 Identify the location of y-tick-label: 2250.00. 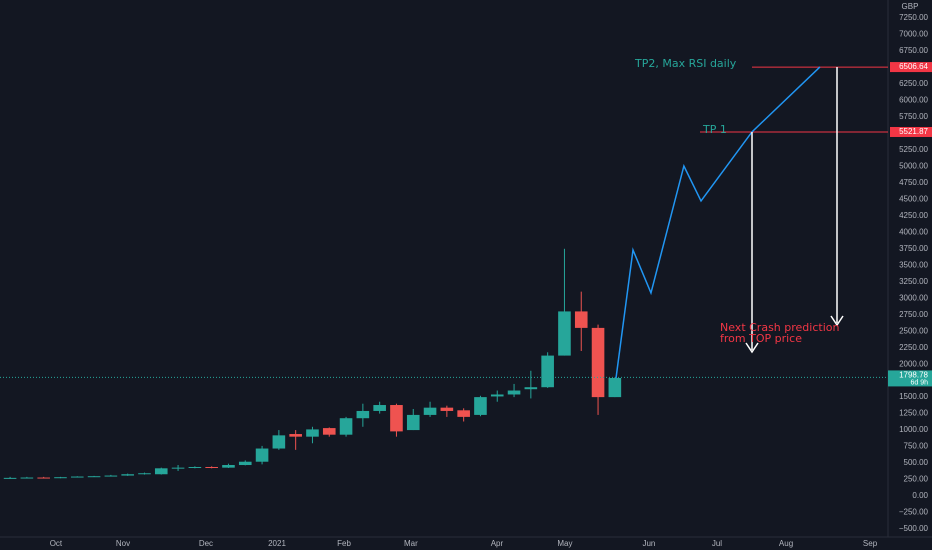
(913, 347).